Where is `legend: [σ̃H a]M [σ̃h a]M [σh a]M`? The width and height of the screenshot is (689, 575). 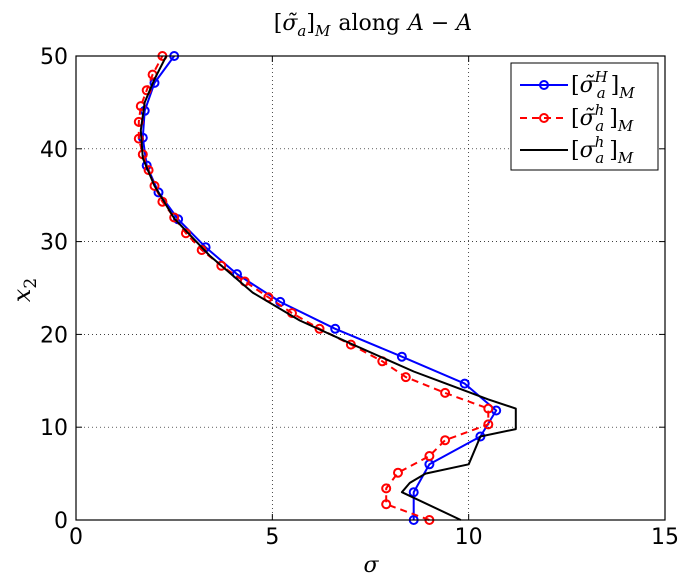
legend: [σ̃H a]M [σ̃h a]M [σh a]M is located at coordinates (584, 116).